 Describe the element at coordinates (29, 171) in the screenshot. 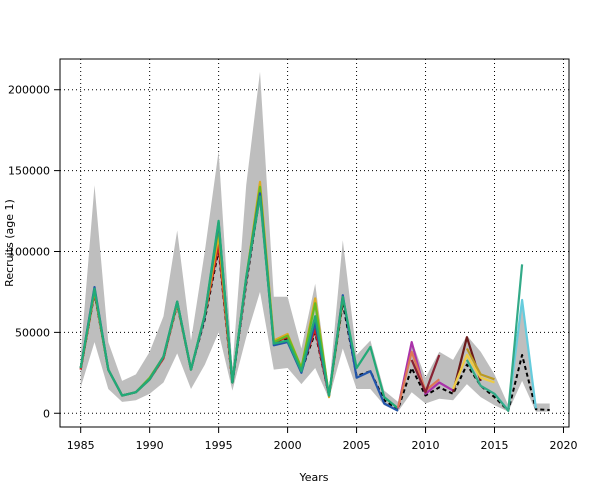

I see `y-tick-label: 150000` at that location.